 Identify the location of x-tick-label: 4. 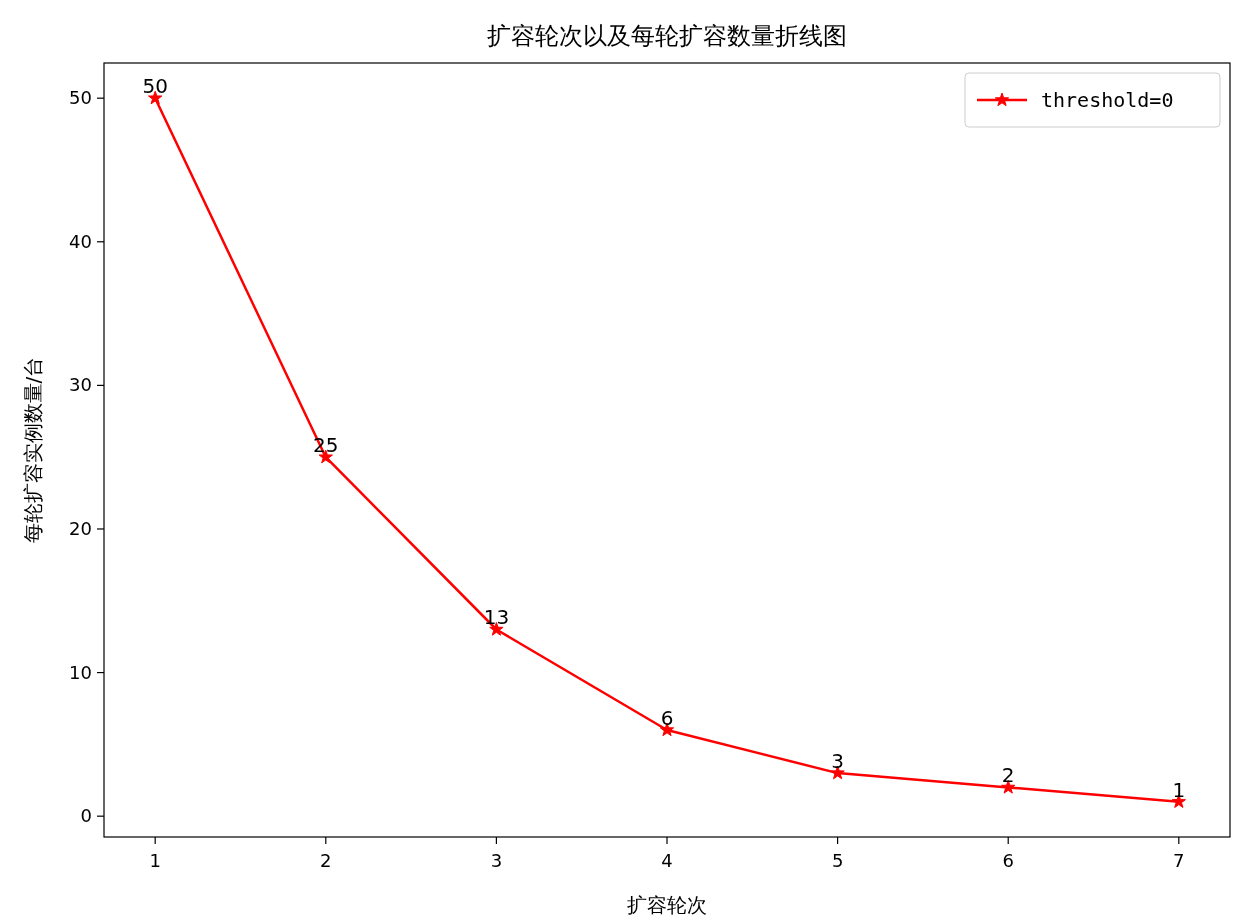
(667, 860).